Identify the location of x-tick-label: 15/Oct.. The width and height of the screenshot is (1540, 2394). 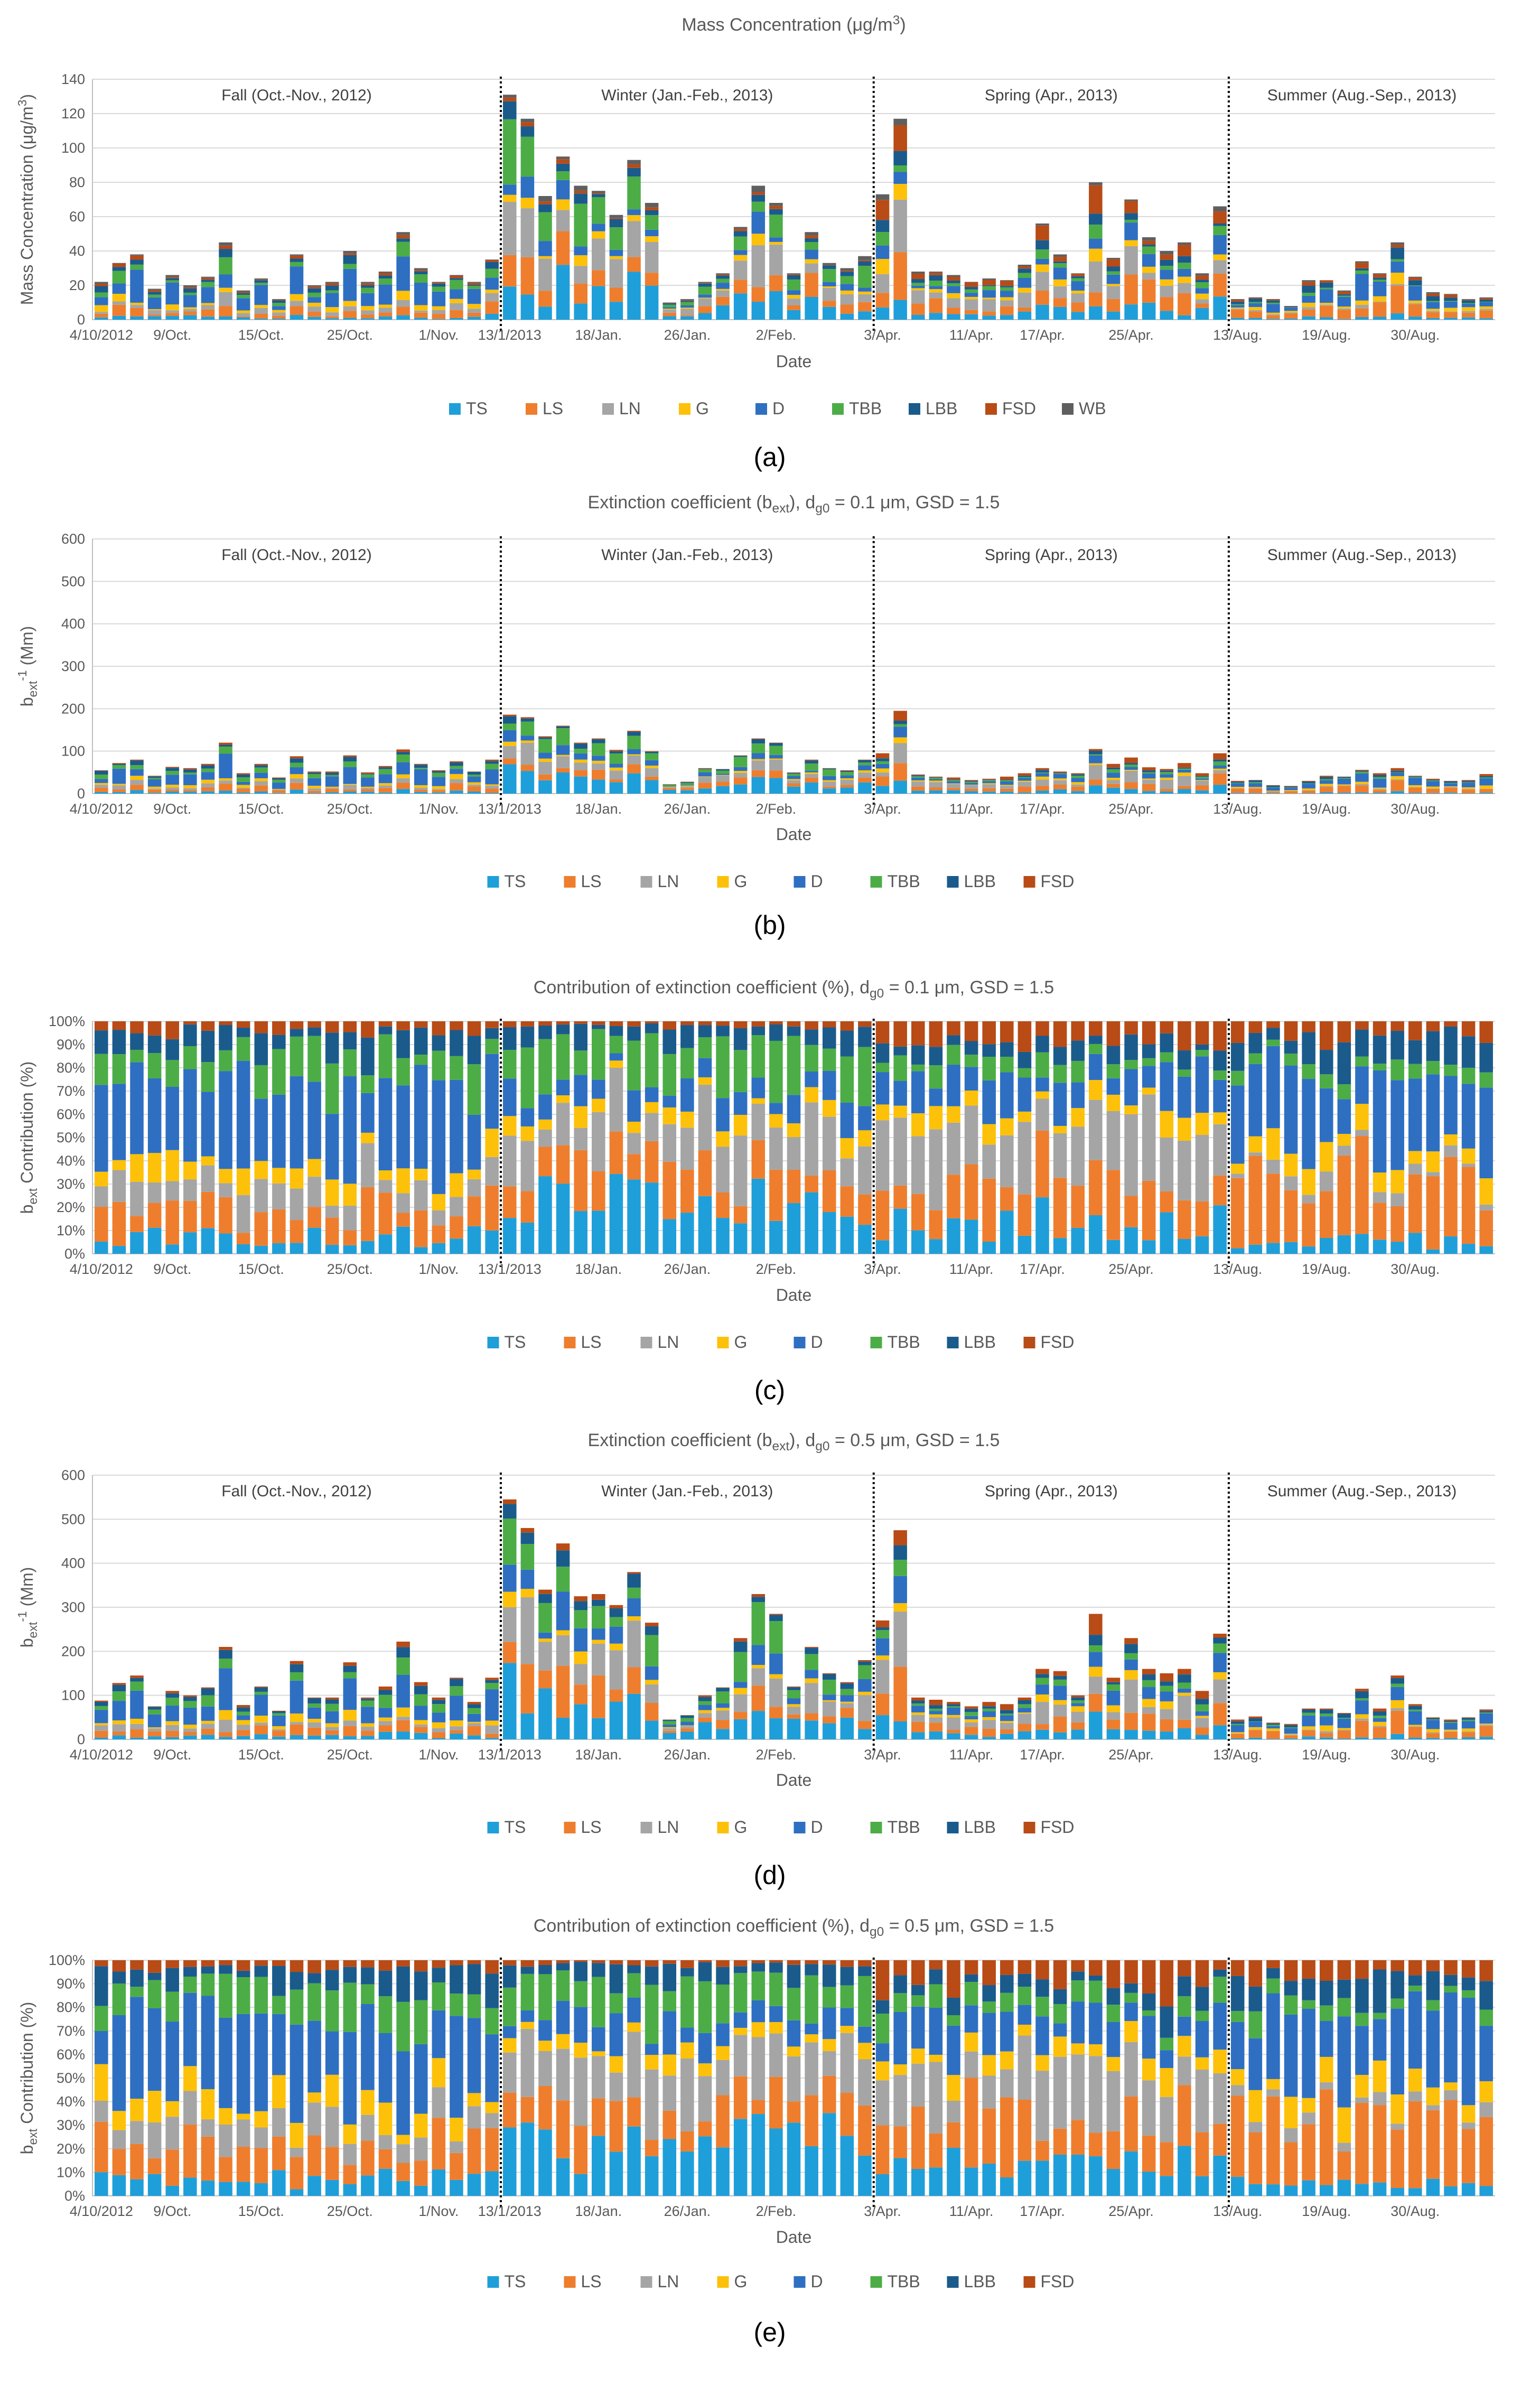
(261, 809).